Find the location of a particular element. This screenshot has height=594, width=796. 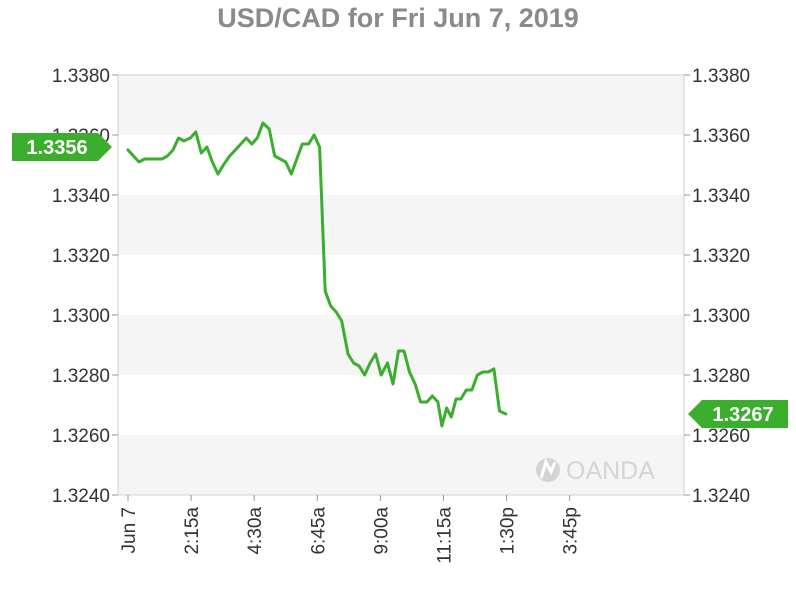

y-tick-label: 1.3360 is located at coordinates (721, 136).